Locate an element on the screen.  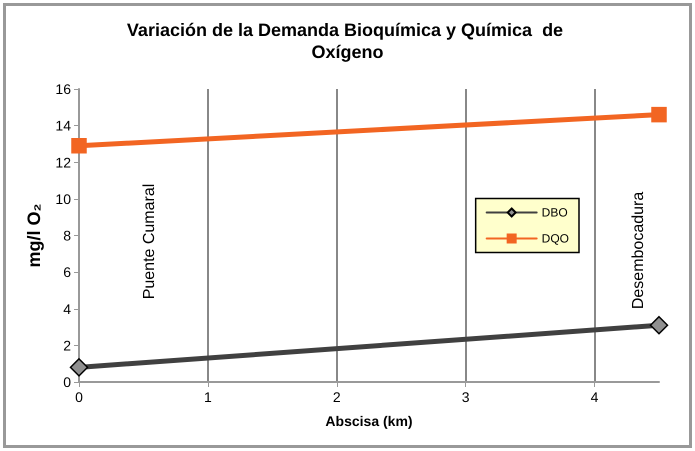
x-tick-label: 3 is located at coordinates (466, 397).